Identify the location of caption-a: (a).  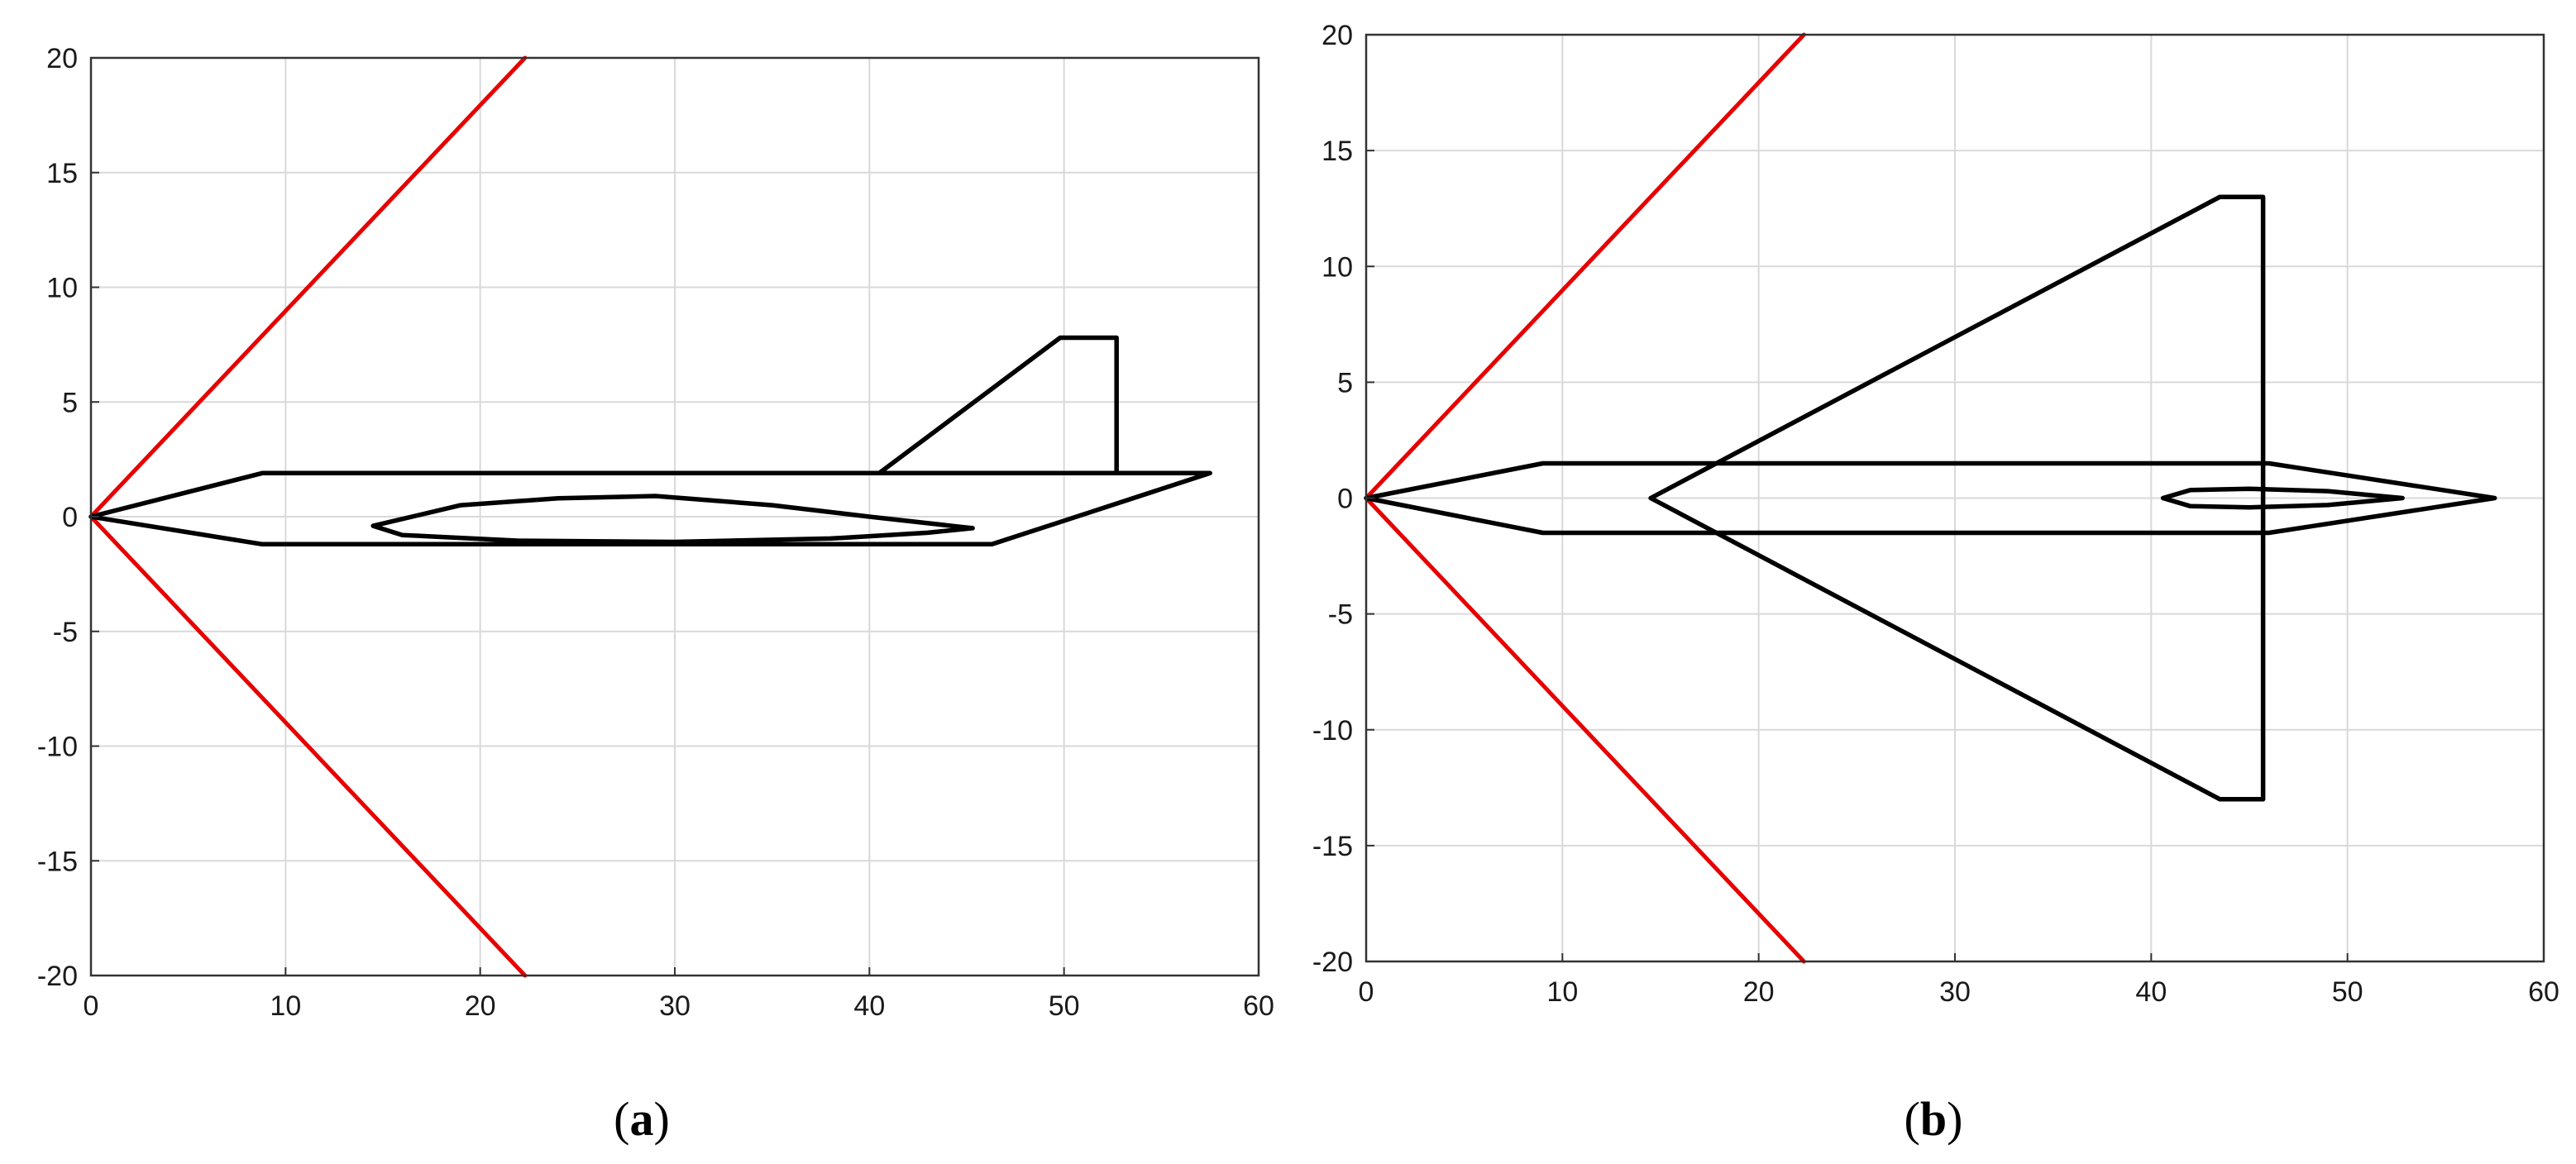
(642, 1119).